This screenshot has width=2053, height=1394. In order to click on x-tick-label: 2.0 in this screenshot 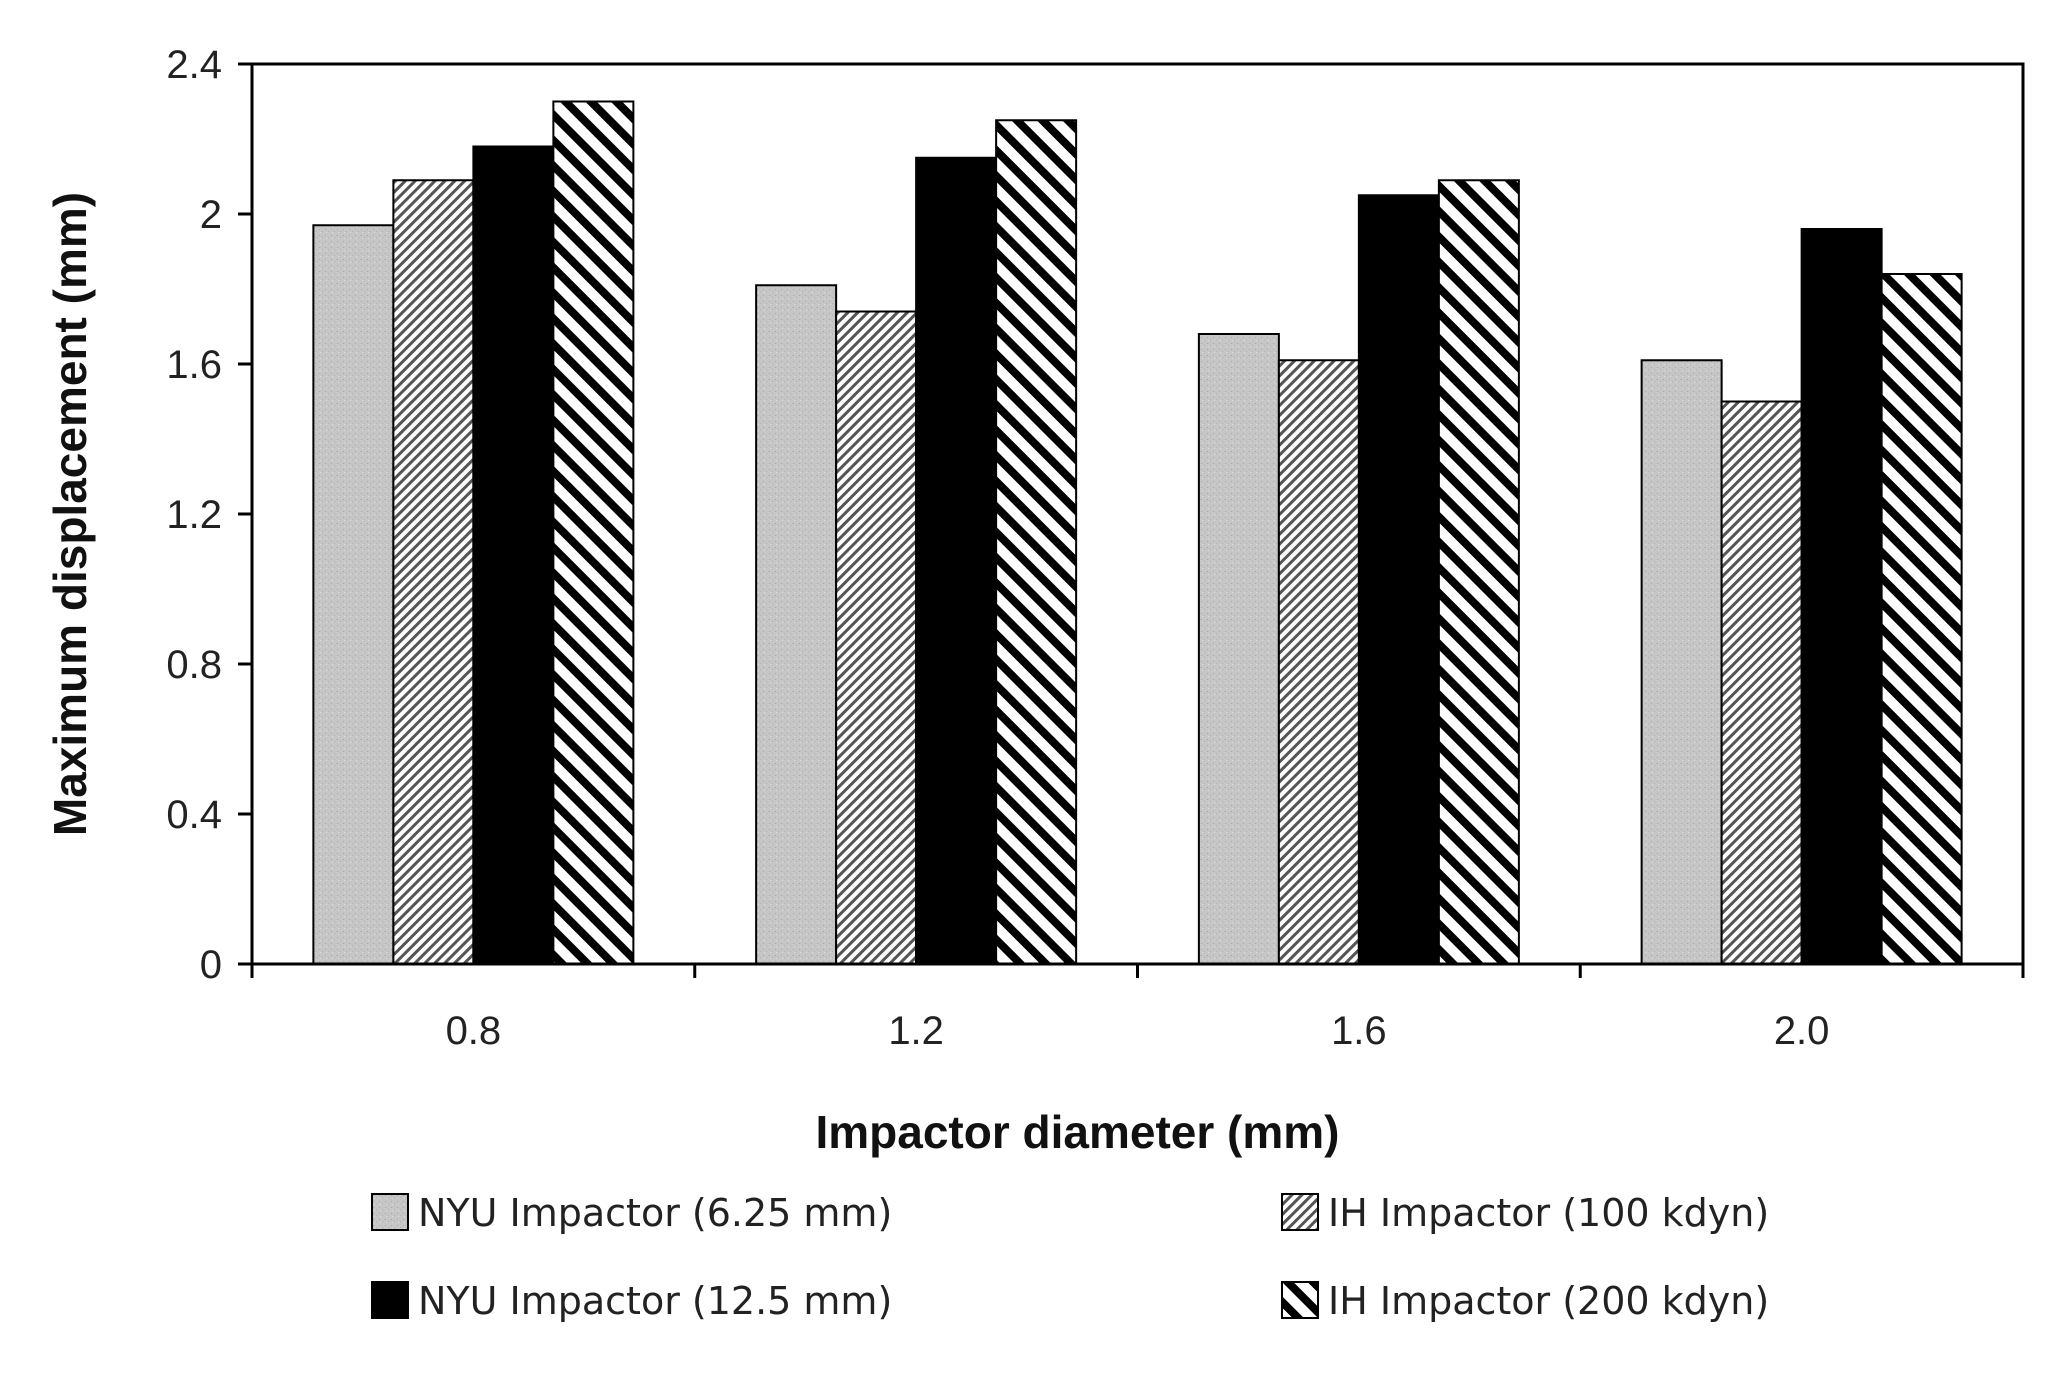, I will do `click(1802, 1031)`.